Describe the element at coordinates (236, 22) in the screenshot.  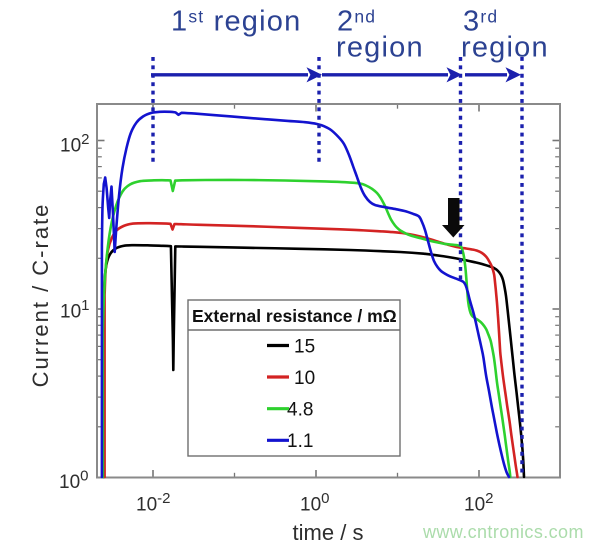
I see `svg-text: 1st region` at that location.